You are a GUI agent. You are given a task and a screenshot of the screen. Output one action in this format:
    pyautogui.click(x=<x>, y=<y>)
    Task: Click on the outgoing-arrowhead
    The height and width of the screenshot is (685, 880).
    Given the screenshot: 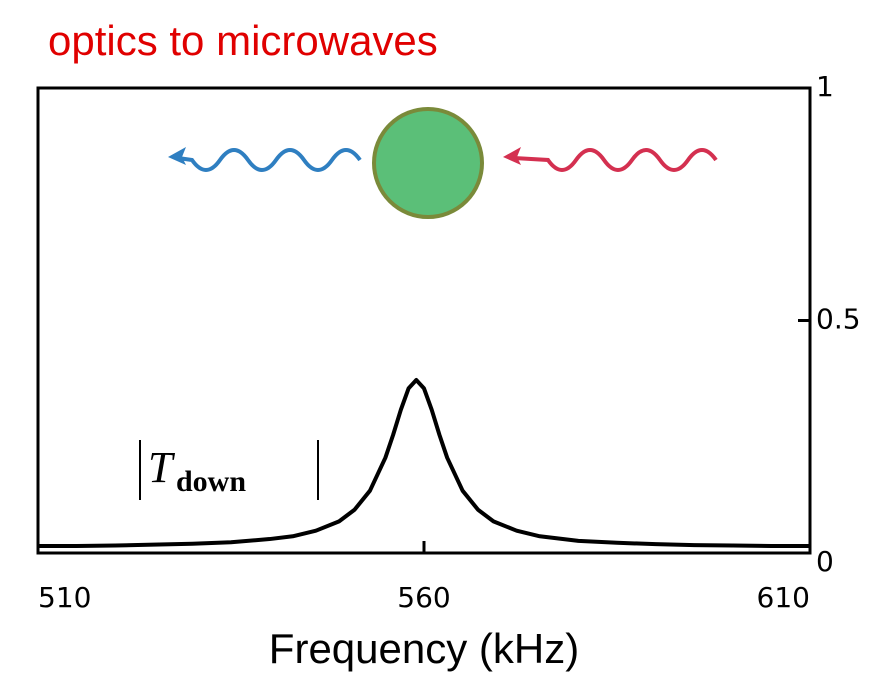 What is the action you would take?
    pyautogui.click(x=177, y=156)
    